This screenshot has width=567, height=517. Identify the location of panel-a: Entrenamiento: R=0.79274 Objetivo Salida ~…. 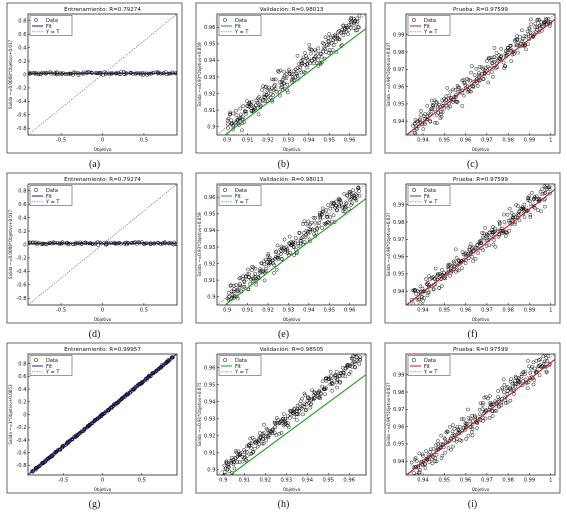
(94, 86).